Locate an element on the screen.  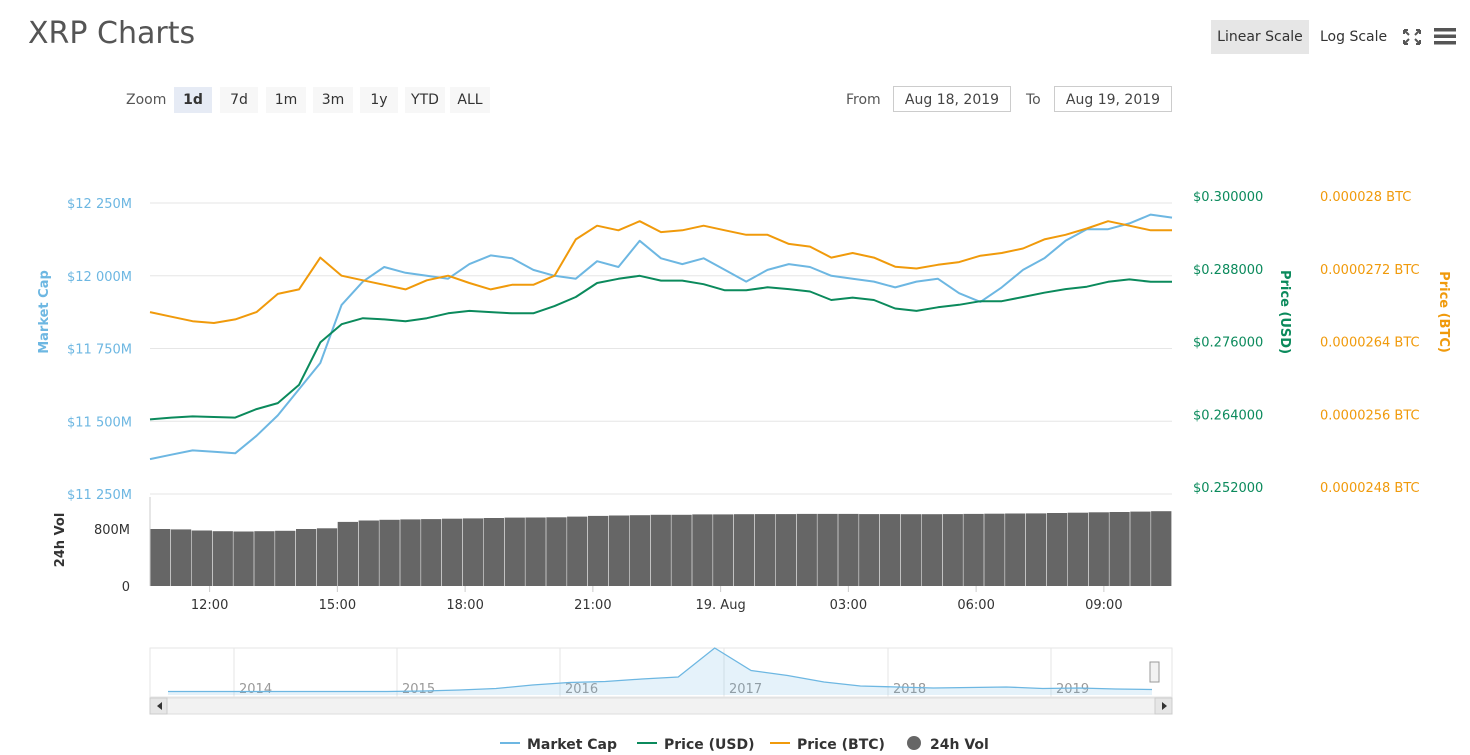
zoom-3m-button: 3m is located at coordinates (333, 100).